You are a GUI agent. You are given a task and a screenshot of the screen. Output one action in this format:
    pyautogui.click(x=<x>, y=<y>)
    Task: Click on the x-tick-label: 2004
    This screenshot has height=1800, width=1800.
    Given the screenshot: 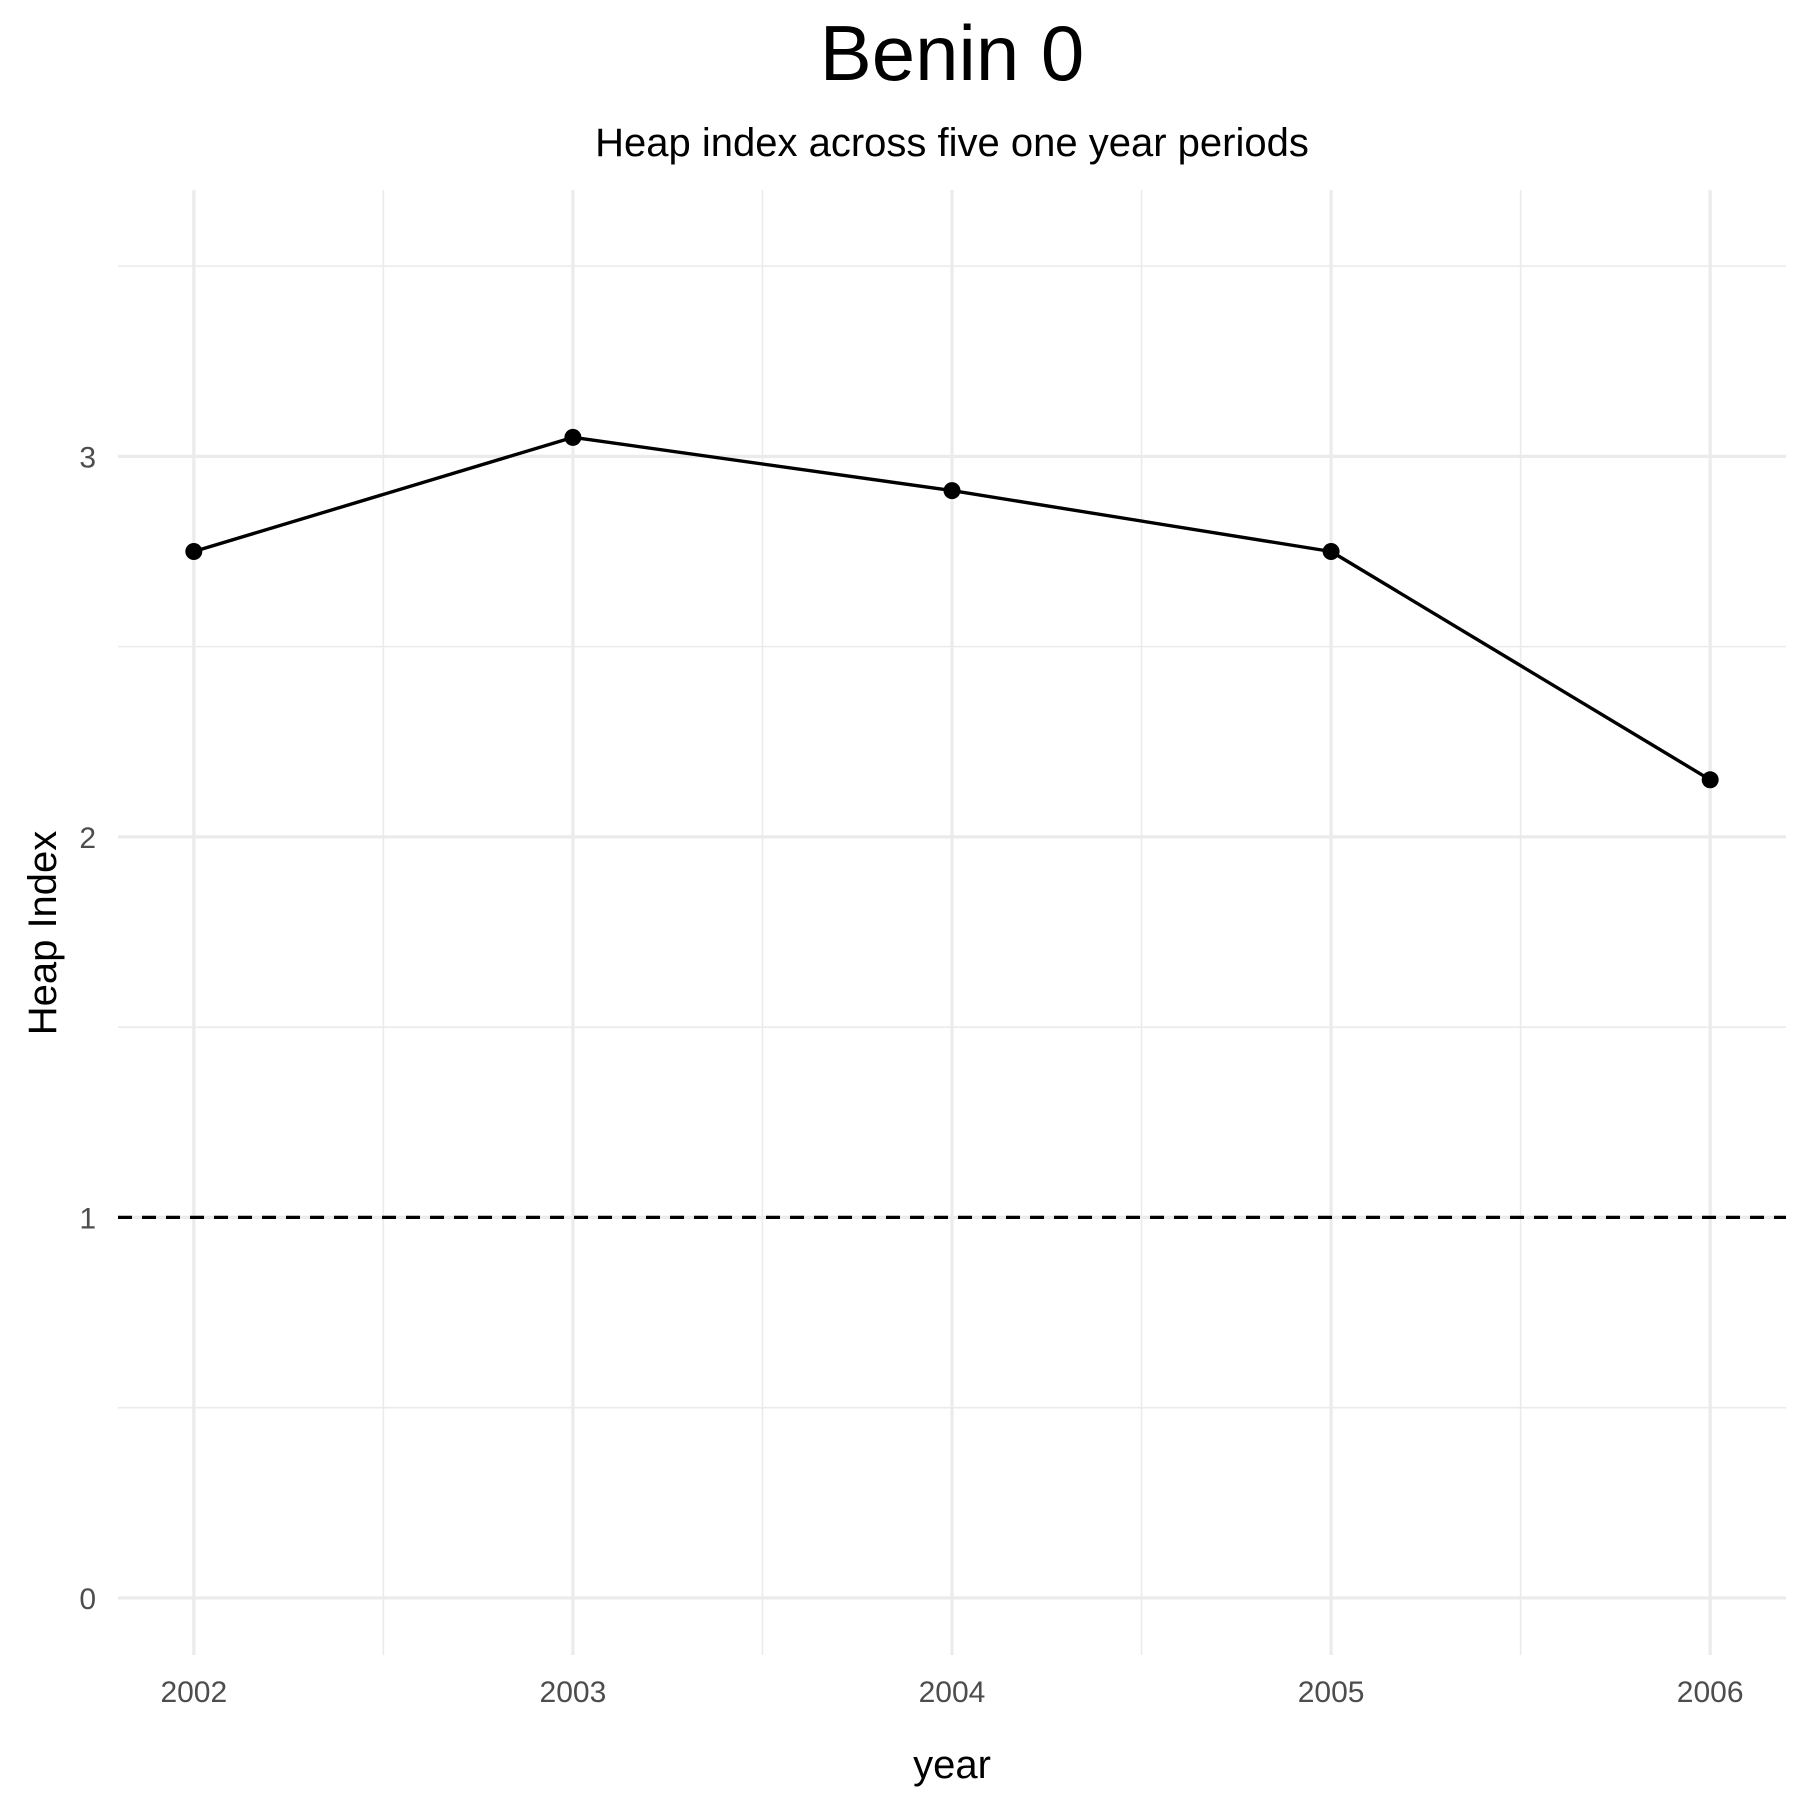 What is the action you would take?
    pyautogui.click(x=952, y=1692)
    